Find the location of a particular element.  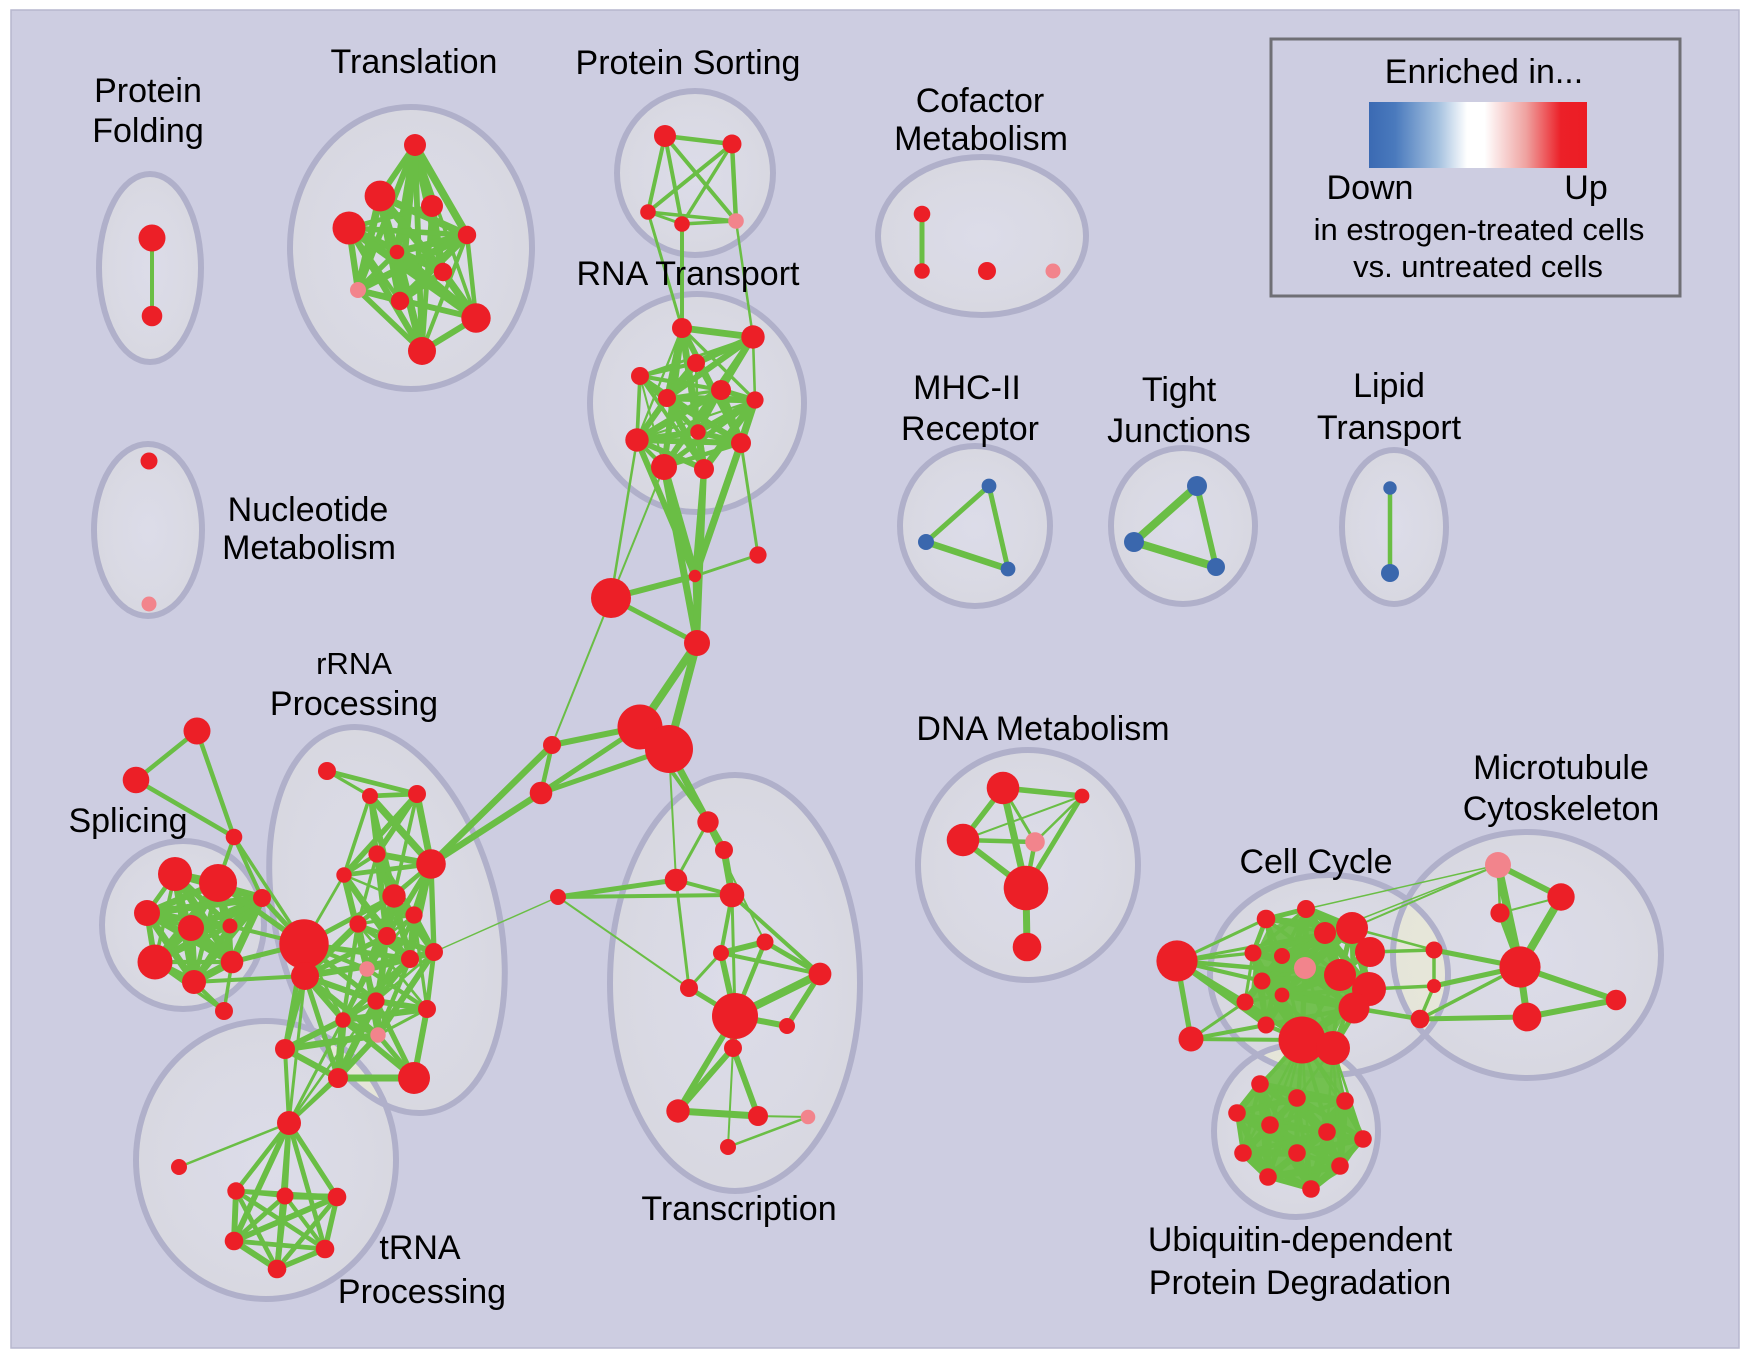

svg-text: Folding is located at coordinates (148, 131).